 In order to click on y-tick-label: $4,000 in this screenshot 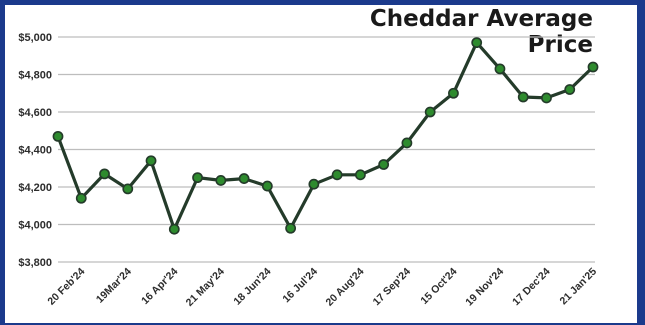, I will do `click(35, 226)`.